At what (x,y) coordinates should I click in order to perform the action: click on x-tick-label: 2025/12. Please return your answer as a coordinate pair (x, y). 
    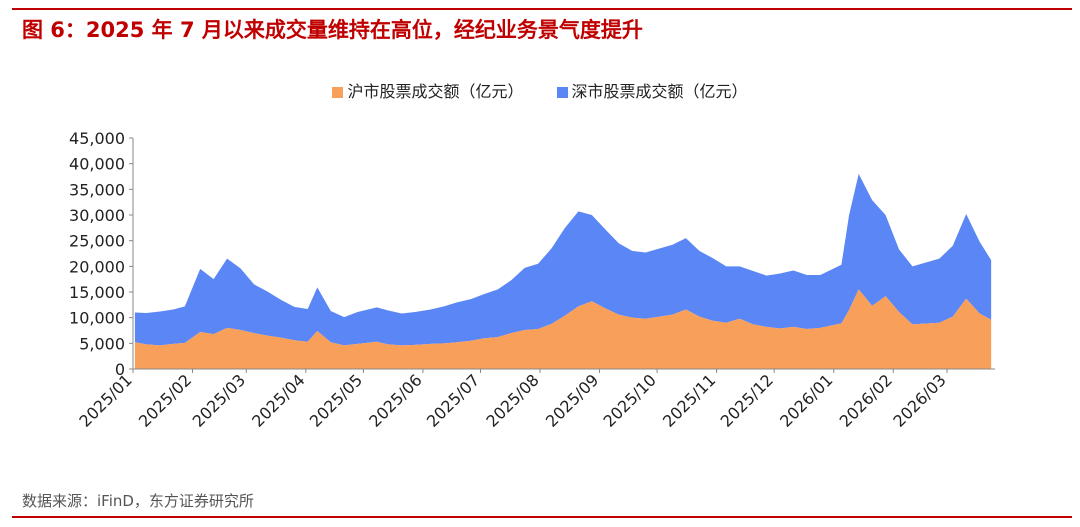
    Looking at the image, I should click on (747, 400).